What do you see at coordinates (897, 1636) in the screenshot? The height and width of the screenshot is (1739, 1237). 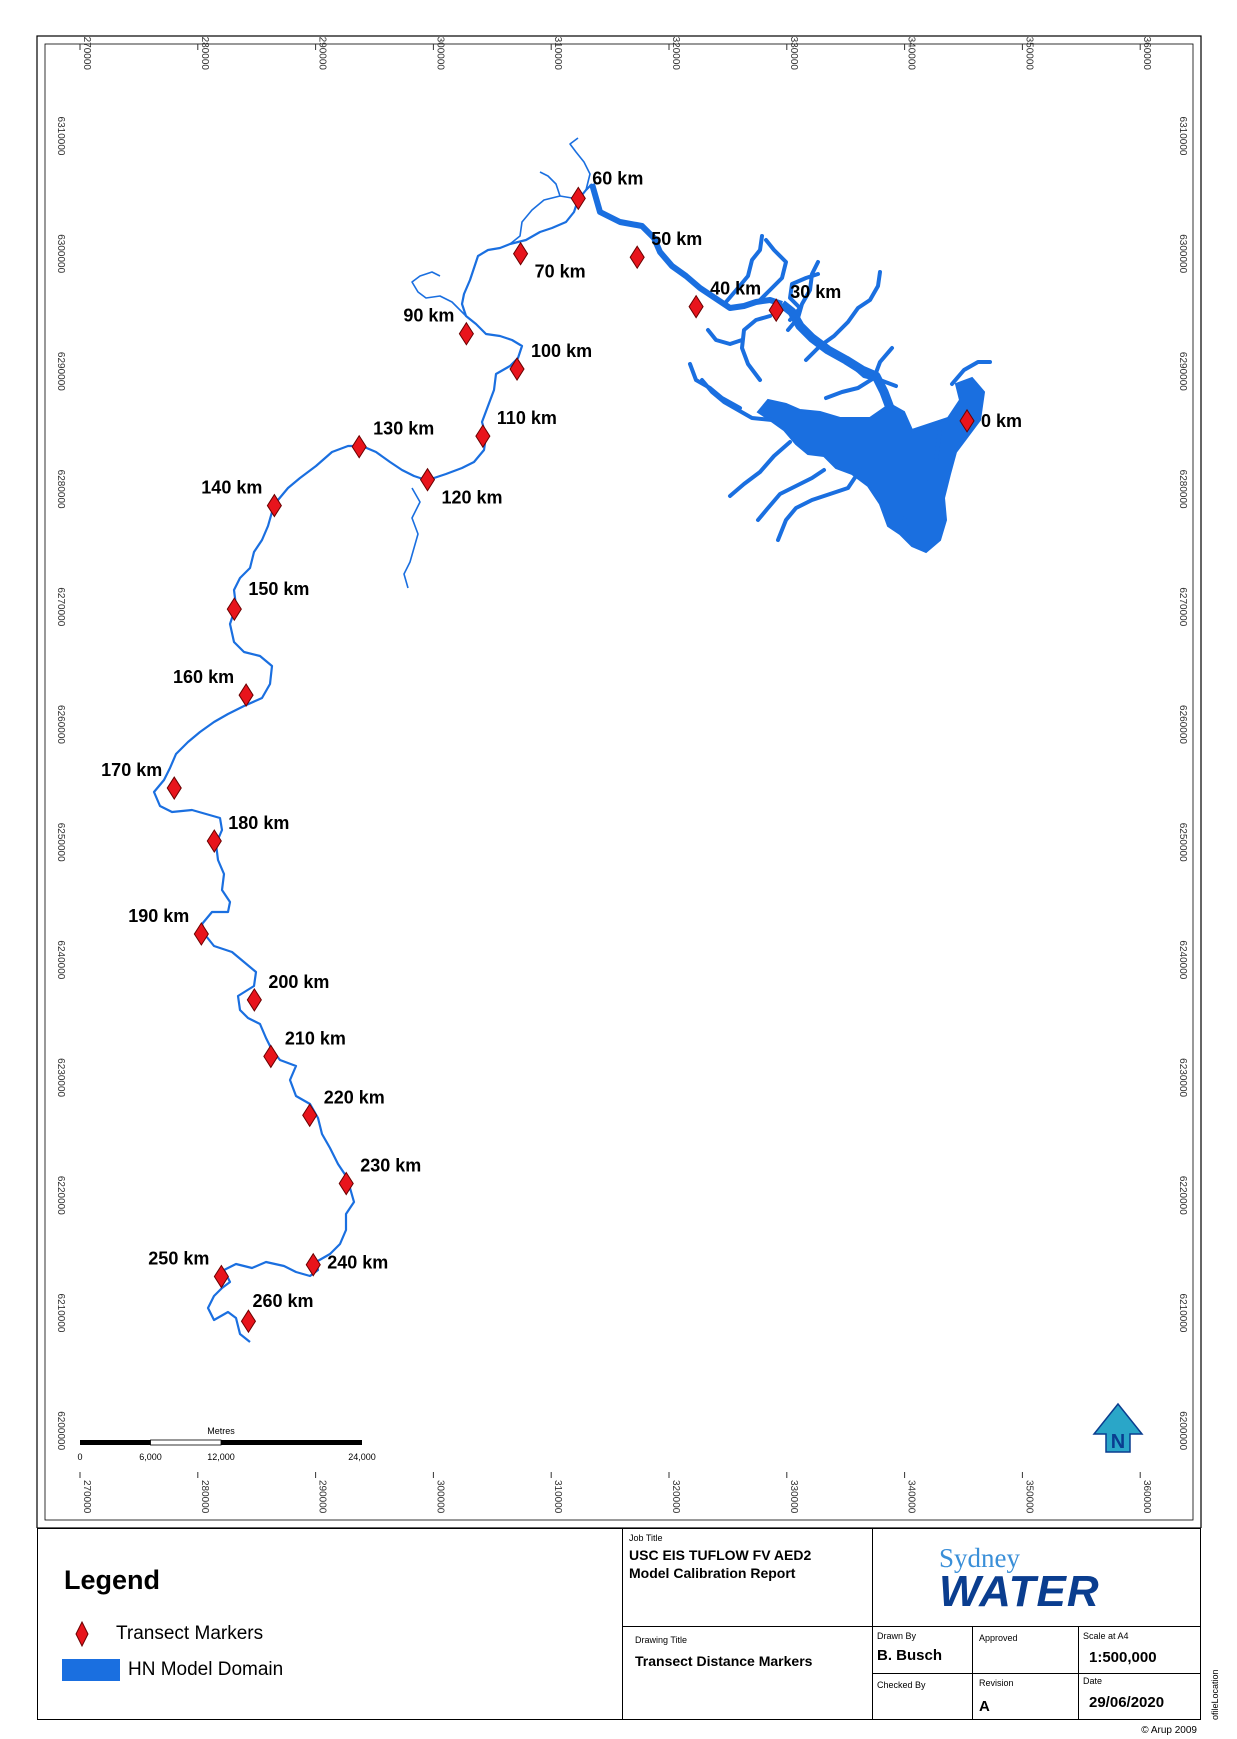 I see `drawn-by-caption: Drawn By` at bounding box center [897, 1636].